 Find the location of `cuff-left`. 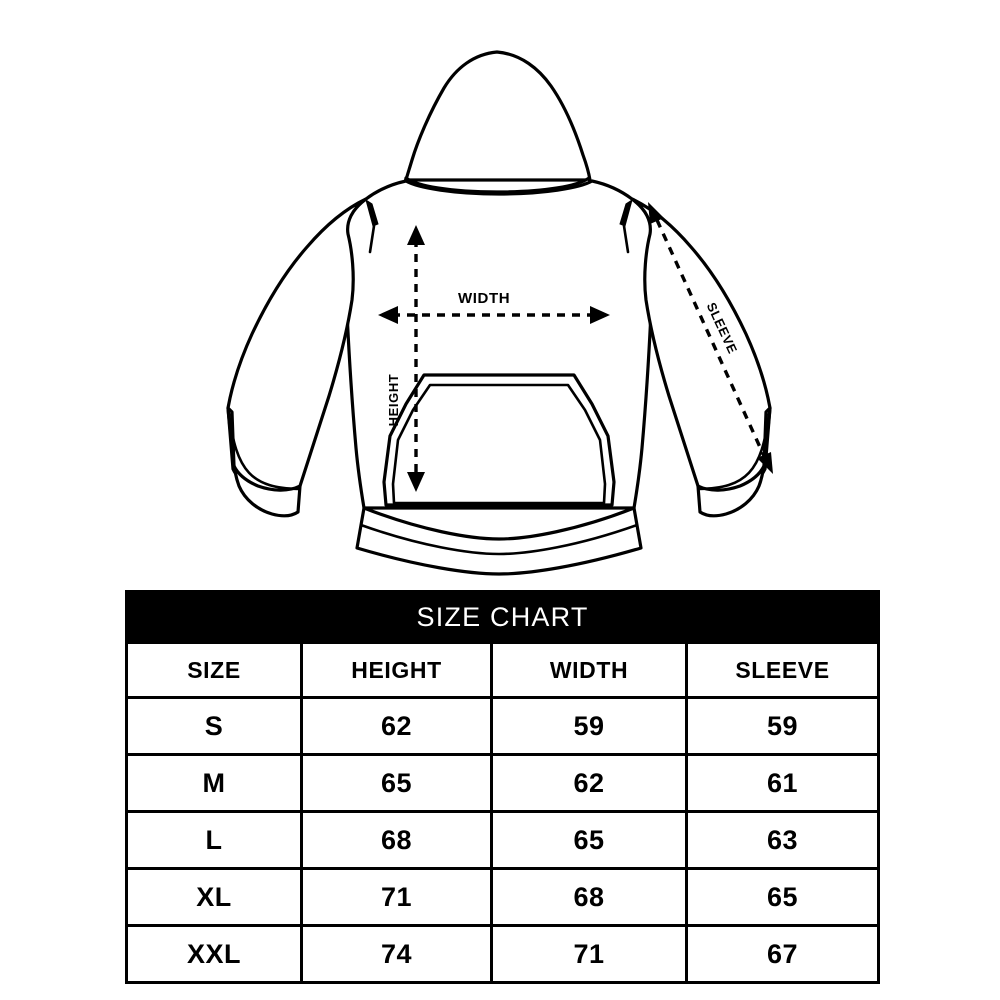

cuff-left is located at coordinates (264, 462).